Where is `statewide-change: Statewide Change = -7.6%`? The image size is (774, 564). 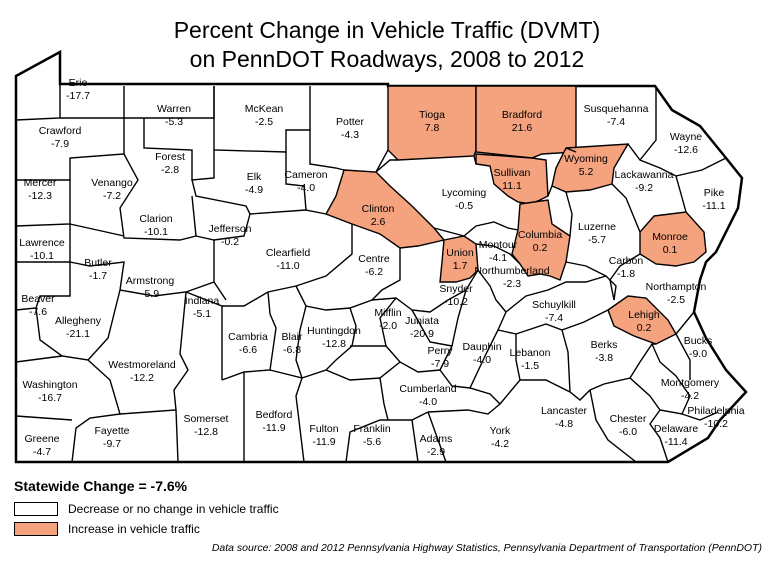
statewide-change: Statewide Change = -7.6% is located at coordinates (101, 486).